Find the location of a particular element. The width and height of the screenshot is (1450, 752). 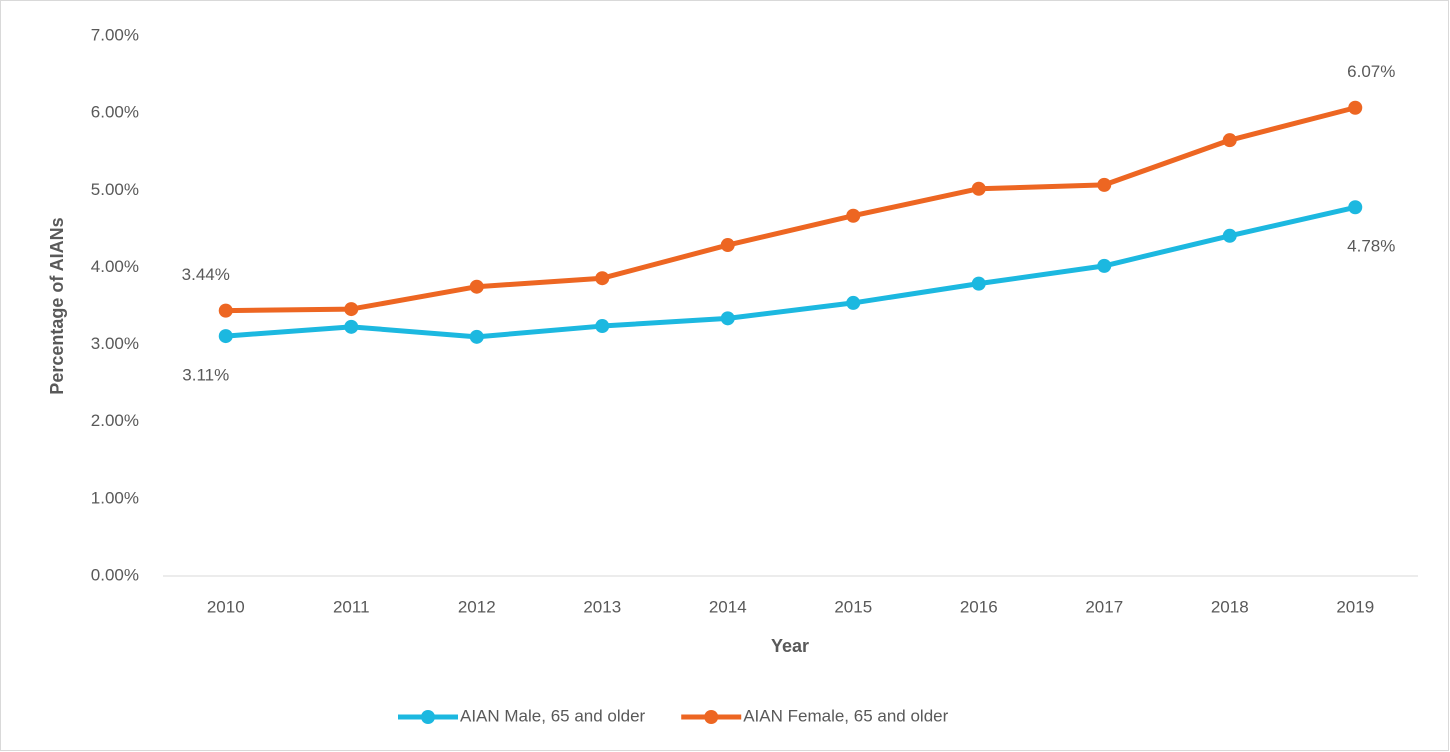

x-tick-label: 2015 is located at coordinates (853, 606).